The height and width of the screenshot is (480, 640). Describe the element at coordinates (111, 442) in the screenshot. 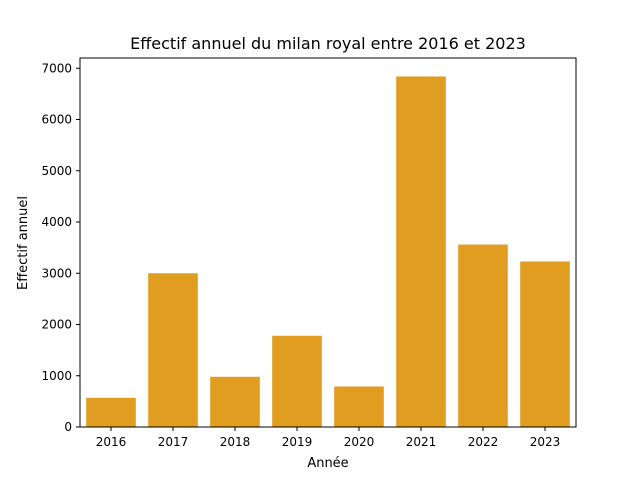

I see `x-tick-label: 2016` at that location.